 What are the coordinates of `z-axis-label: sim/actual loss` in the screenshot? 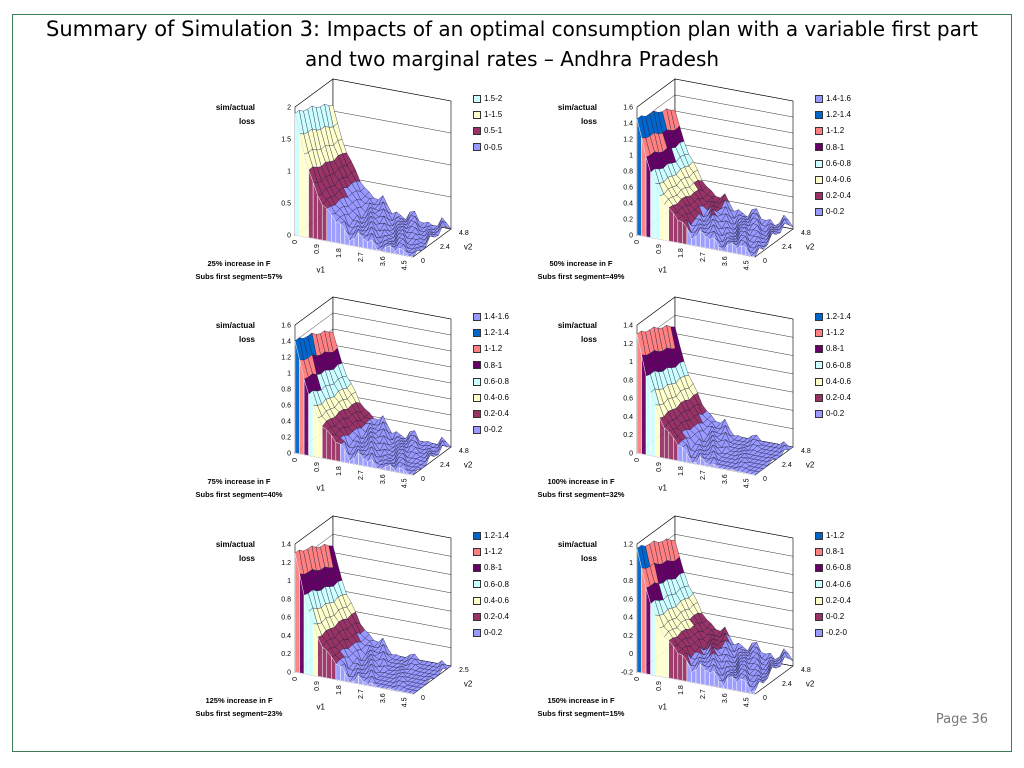 It's located at (230, 333).